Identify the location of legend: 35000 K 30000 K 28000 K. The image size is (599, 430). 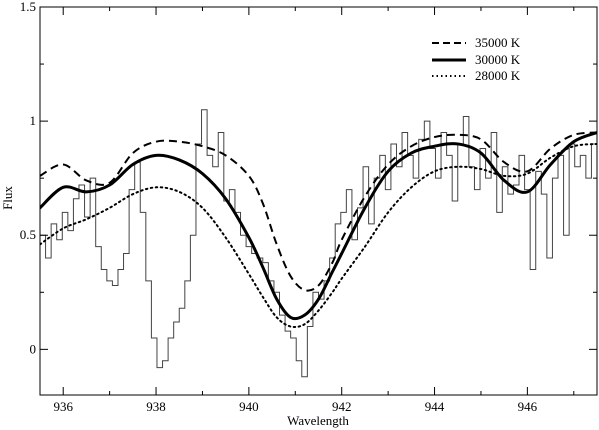
(482, 57).